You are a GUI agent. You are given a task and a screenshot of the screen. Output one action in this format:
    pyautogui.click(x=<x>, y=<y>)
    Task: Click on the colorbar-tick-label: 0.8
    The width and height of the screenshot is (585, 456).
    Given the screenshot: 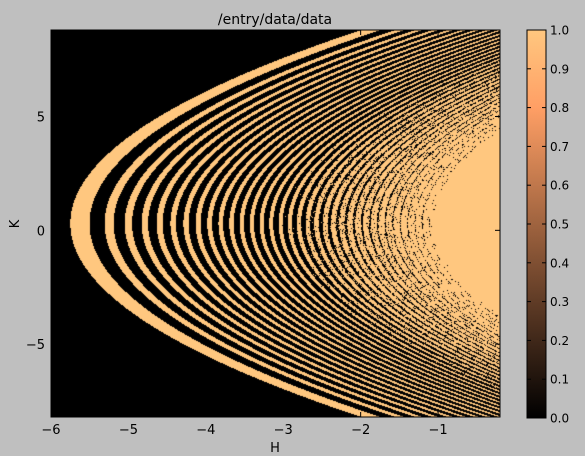 What is the action you would take?
    pyautogui.click(x=559, y=108)
    